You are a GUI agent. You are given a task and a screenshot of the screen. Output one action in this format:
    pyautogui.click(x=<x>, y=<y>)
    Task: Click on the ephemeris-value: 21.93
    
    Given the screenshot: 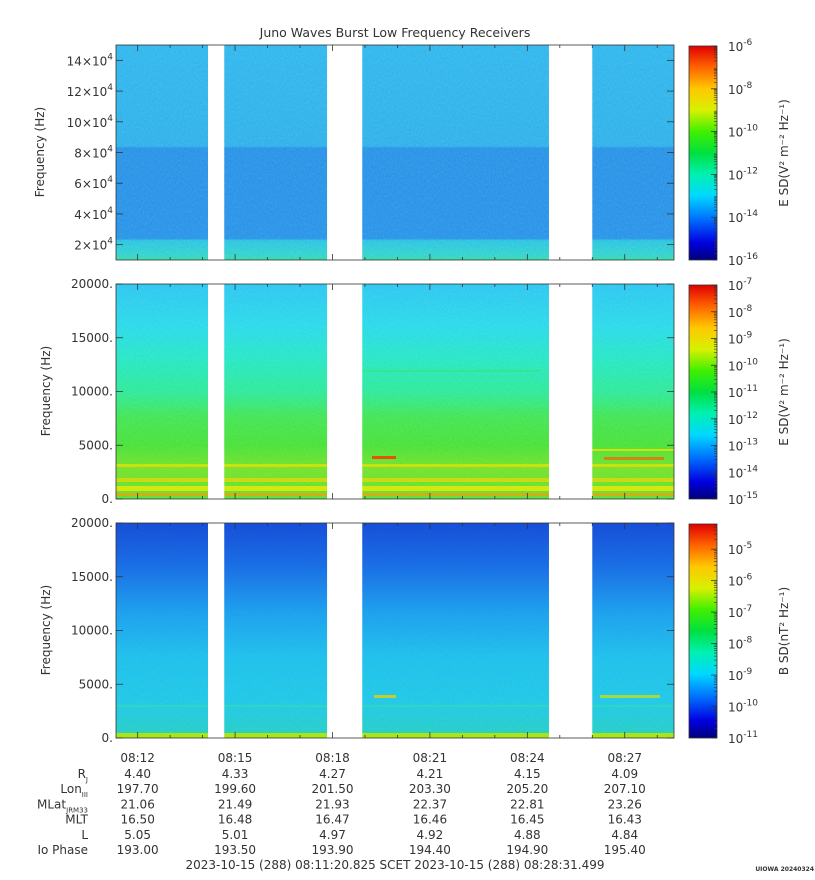 What is the action you would take?
    pyautogui.click(x=332, y=804)
    